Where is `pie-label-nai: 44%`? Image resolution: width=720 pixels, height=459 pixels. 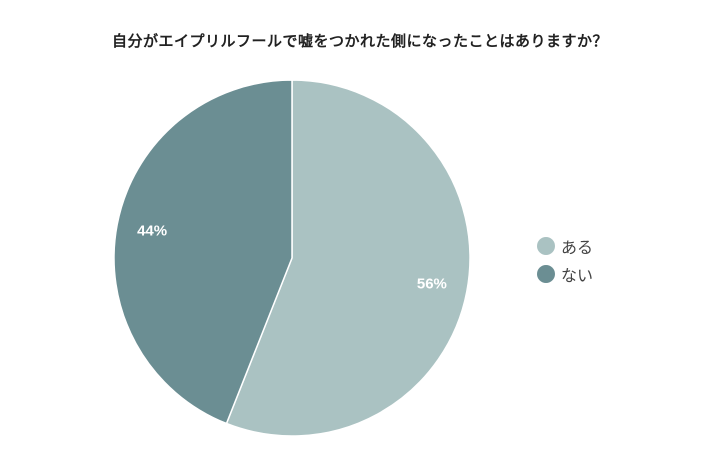 pie-label-nai: 44% is located at coordinates (152, 230).